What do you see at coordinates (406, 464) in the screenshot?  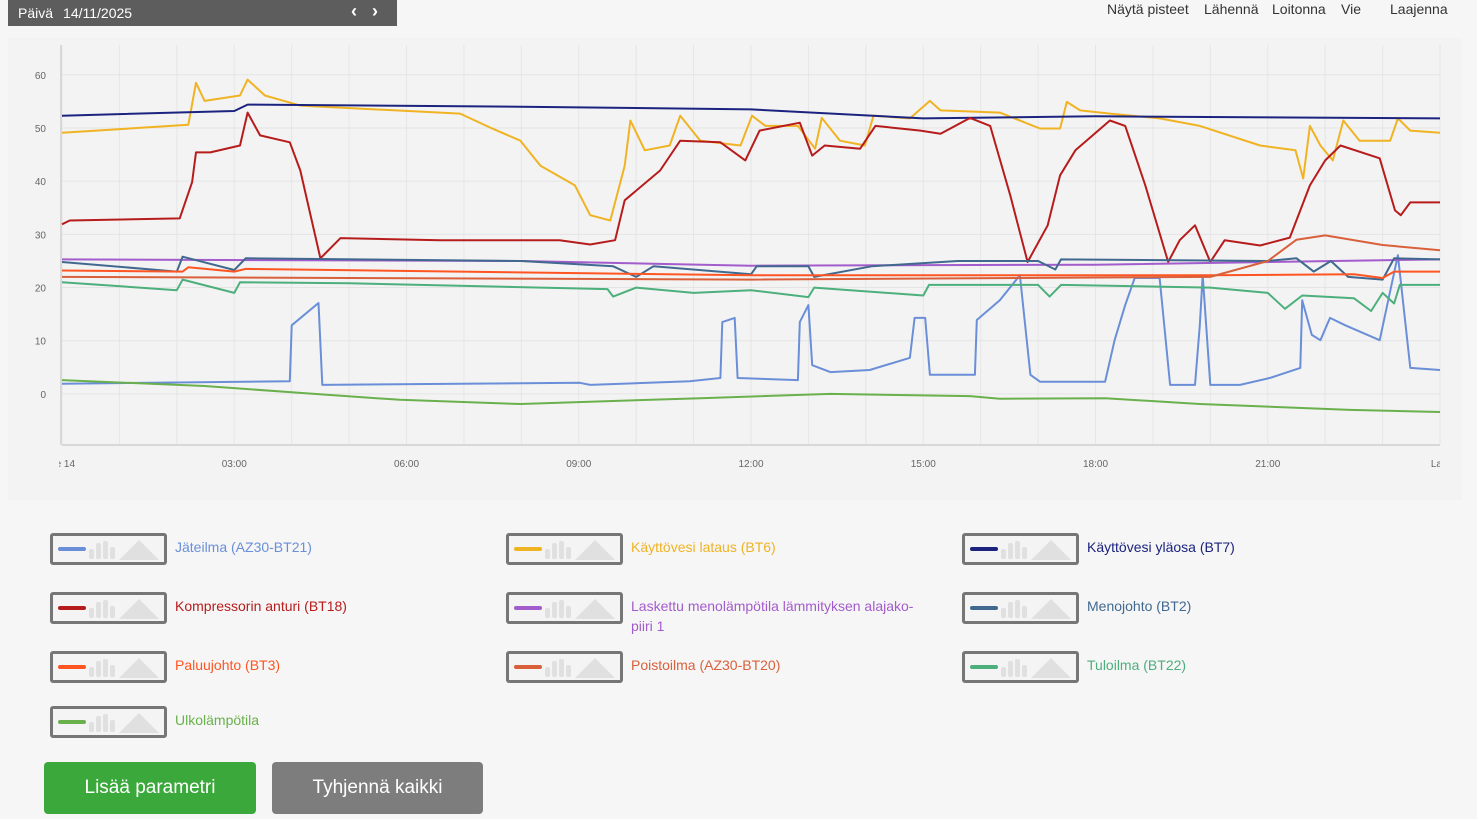 I see `x-tick-label: 06:00` at bounding box center [406, 464].